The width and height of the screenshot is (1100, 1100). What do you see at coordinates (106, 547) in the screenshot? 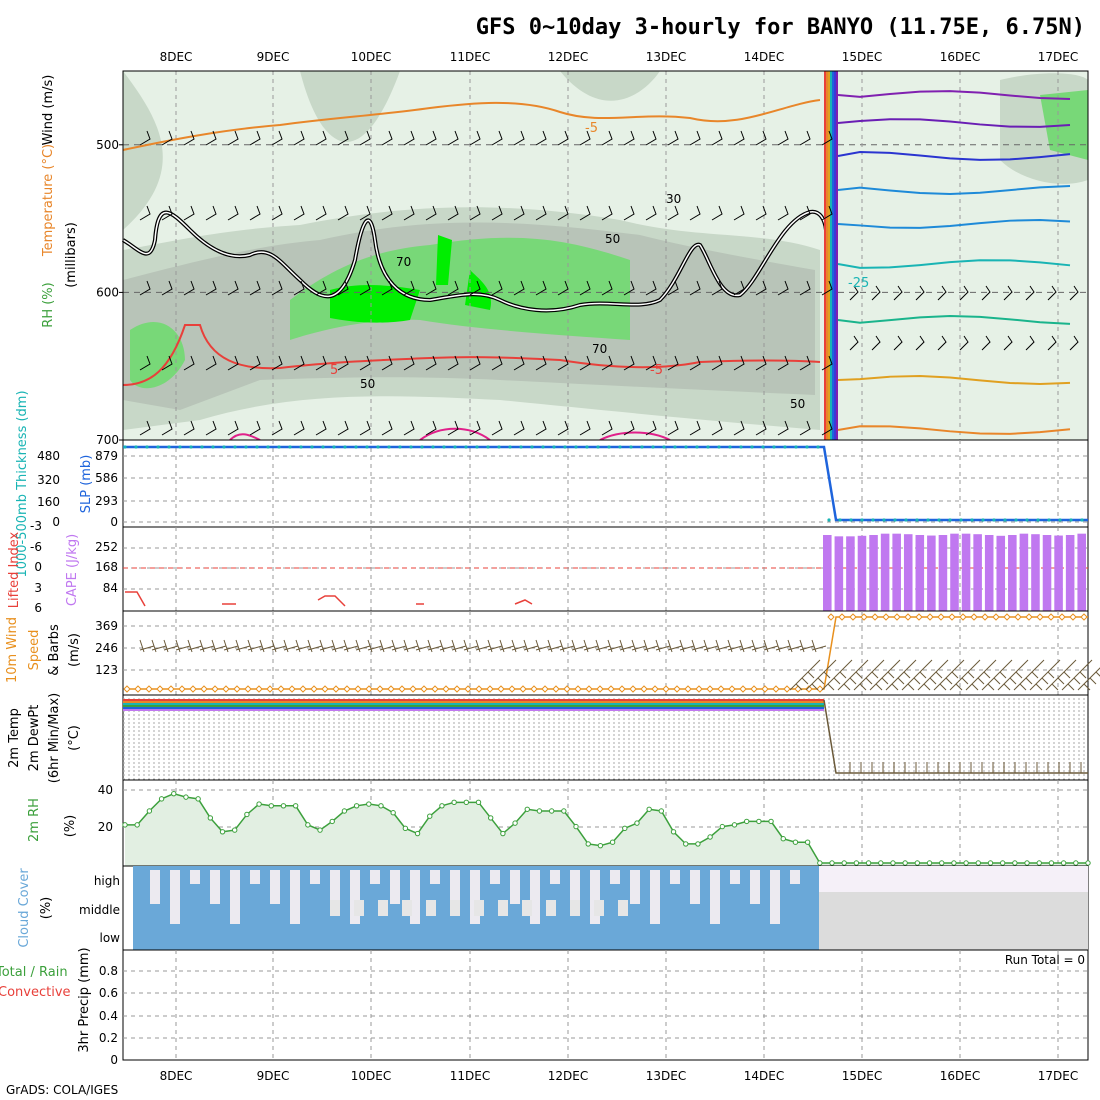
I see `cape-tick-label: 252` at bounding box center [106, 547].